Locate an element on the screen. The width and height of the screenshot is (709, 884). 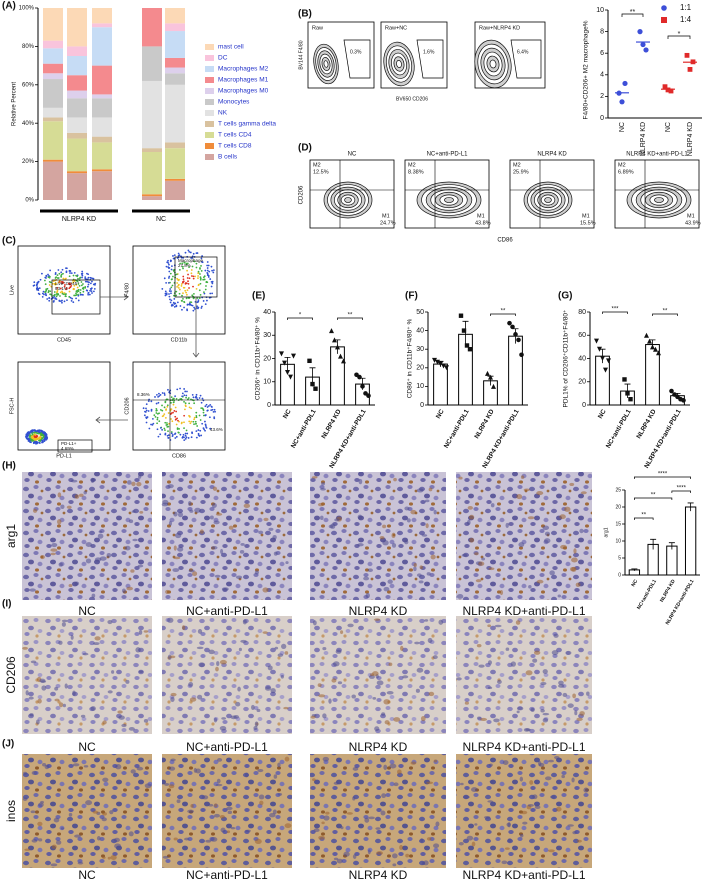
x-tick-label: NC+anti-PDL1 is located at coordinates (619, 429).